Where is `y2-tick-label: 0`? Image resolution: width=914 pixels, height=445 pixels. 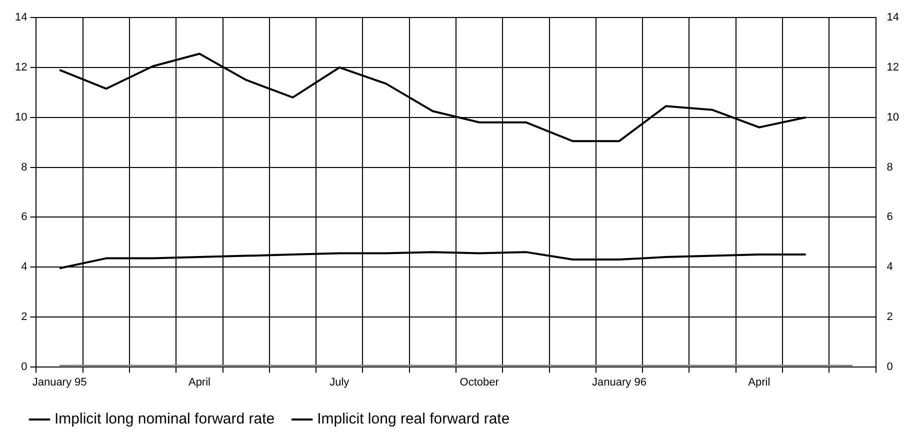
y2-tick-label: 0 is located at coordinates (889, 366).